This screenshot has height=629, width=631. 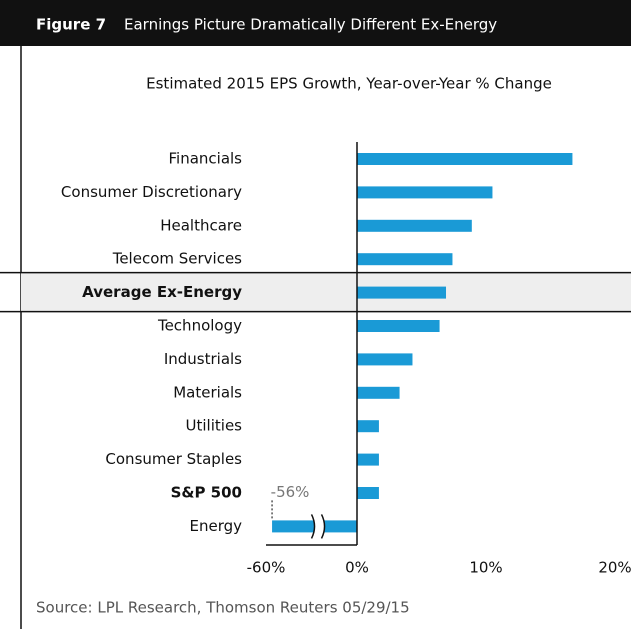 What do you see at coordinates (266, 568) in the screenshot?
I see `x-tick-label: -60%` at bounding box center [266, 568].